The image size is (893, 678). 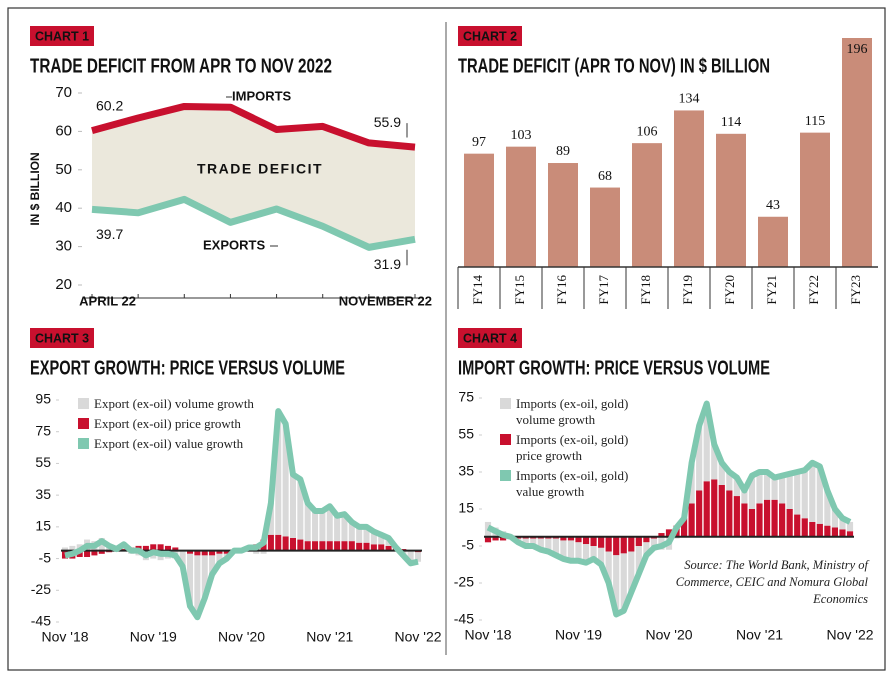 What do you see at coordinates (43, 399) in the screenshot?
I see `y-tick-label: 95` at bounding box center [43, 399].